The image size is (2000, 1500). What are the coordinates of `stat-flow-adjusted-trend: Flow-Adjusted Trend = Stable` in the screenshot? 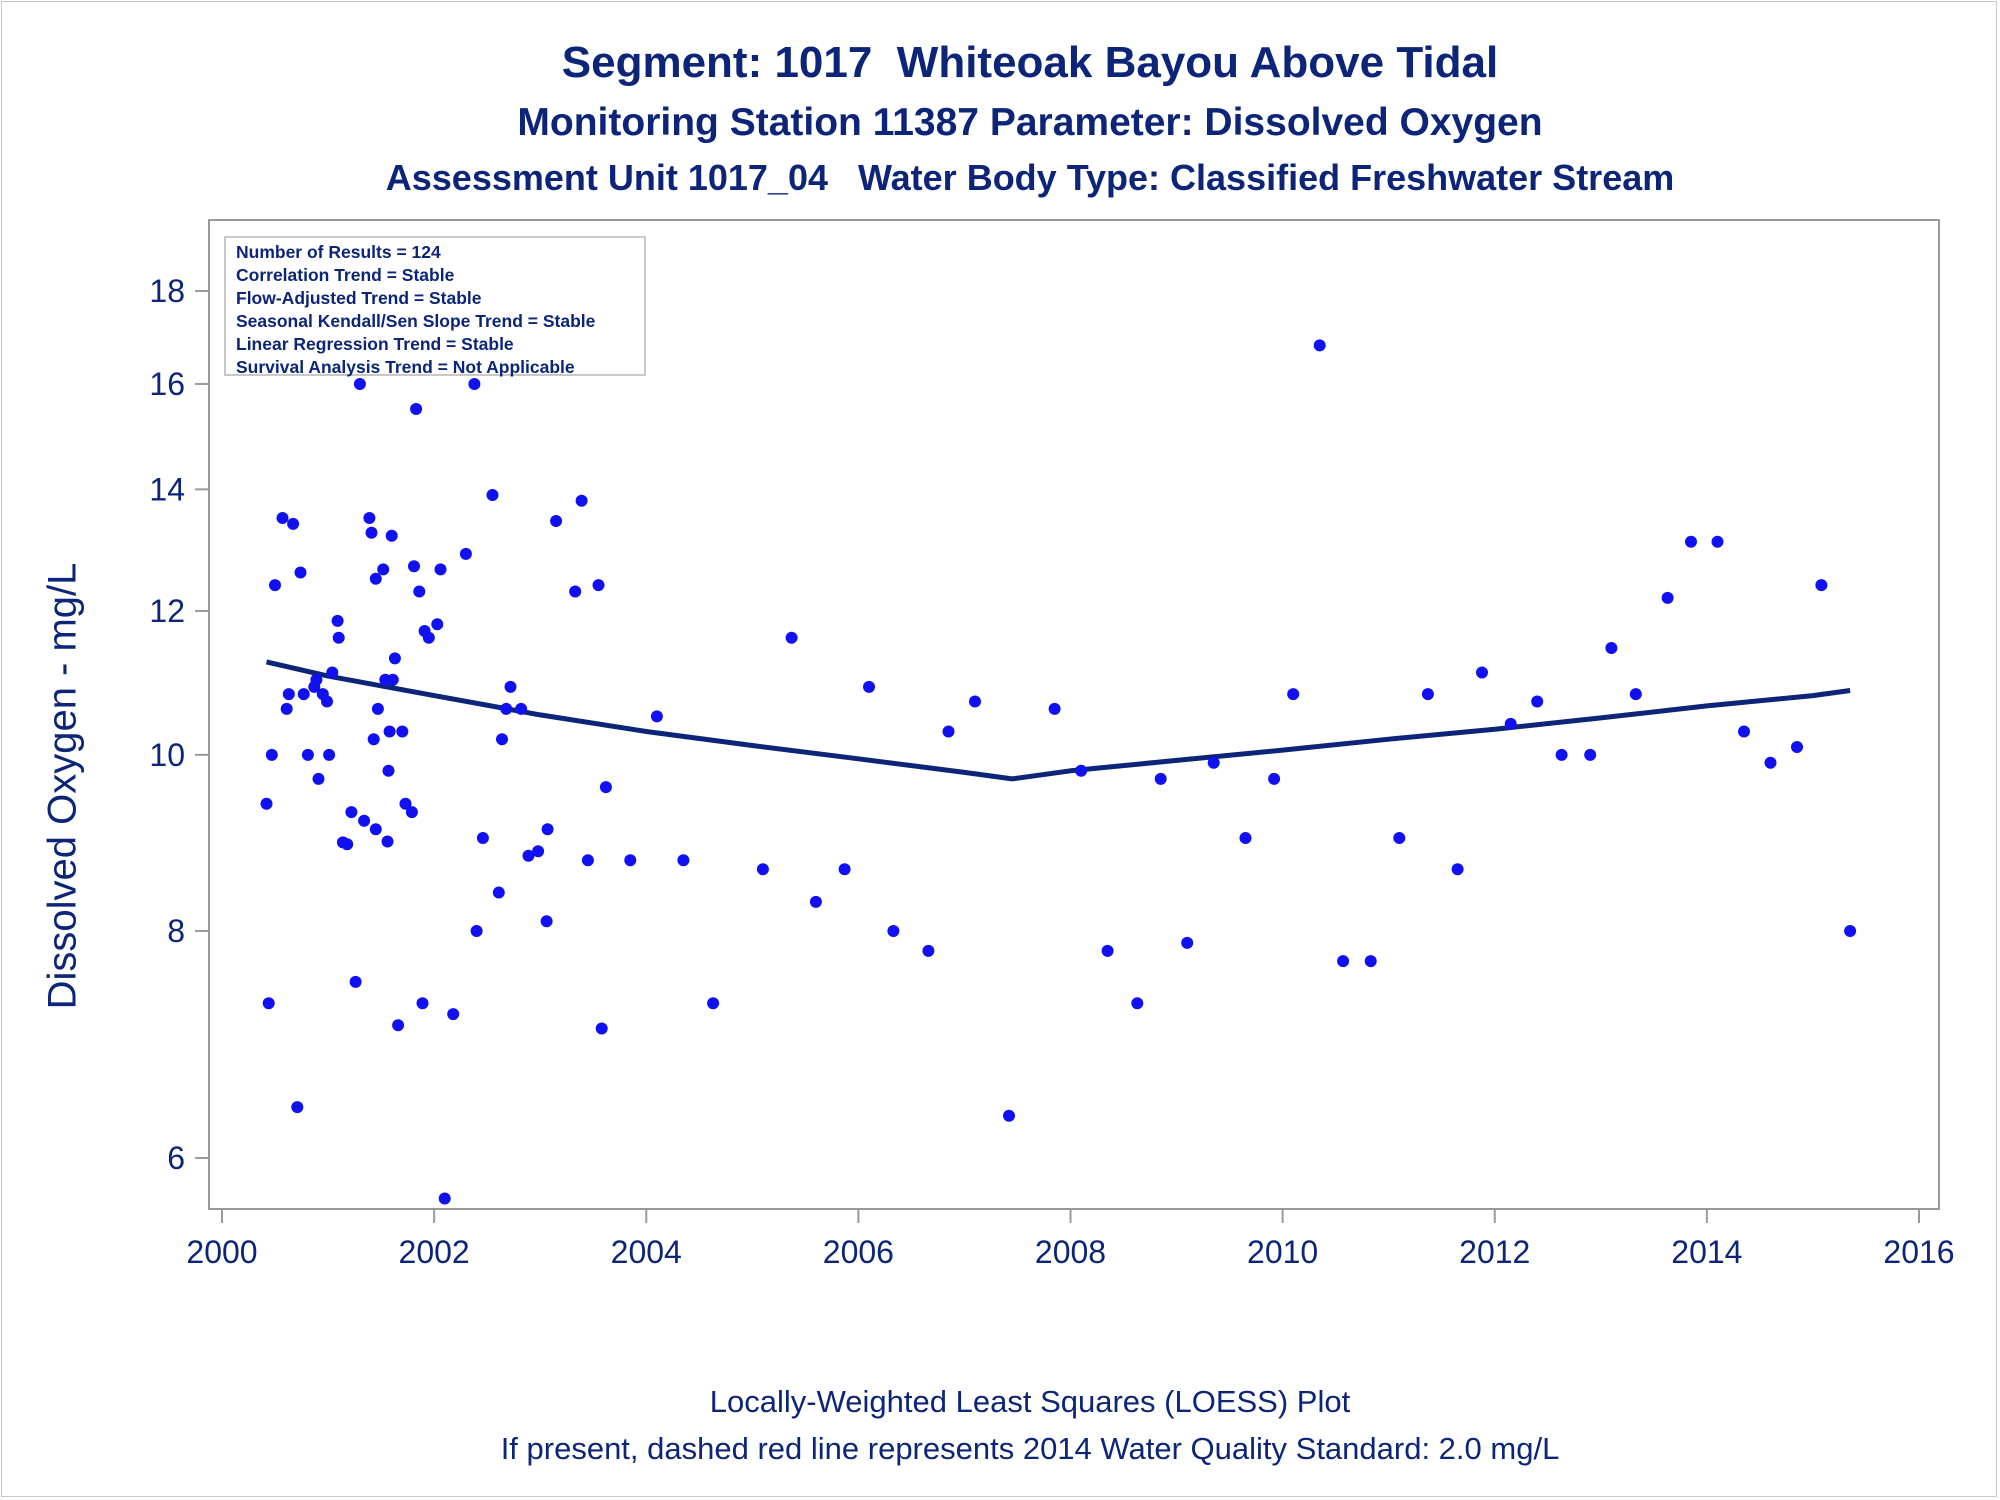 It's located at (359, 298).